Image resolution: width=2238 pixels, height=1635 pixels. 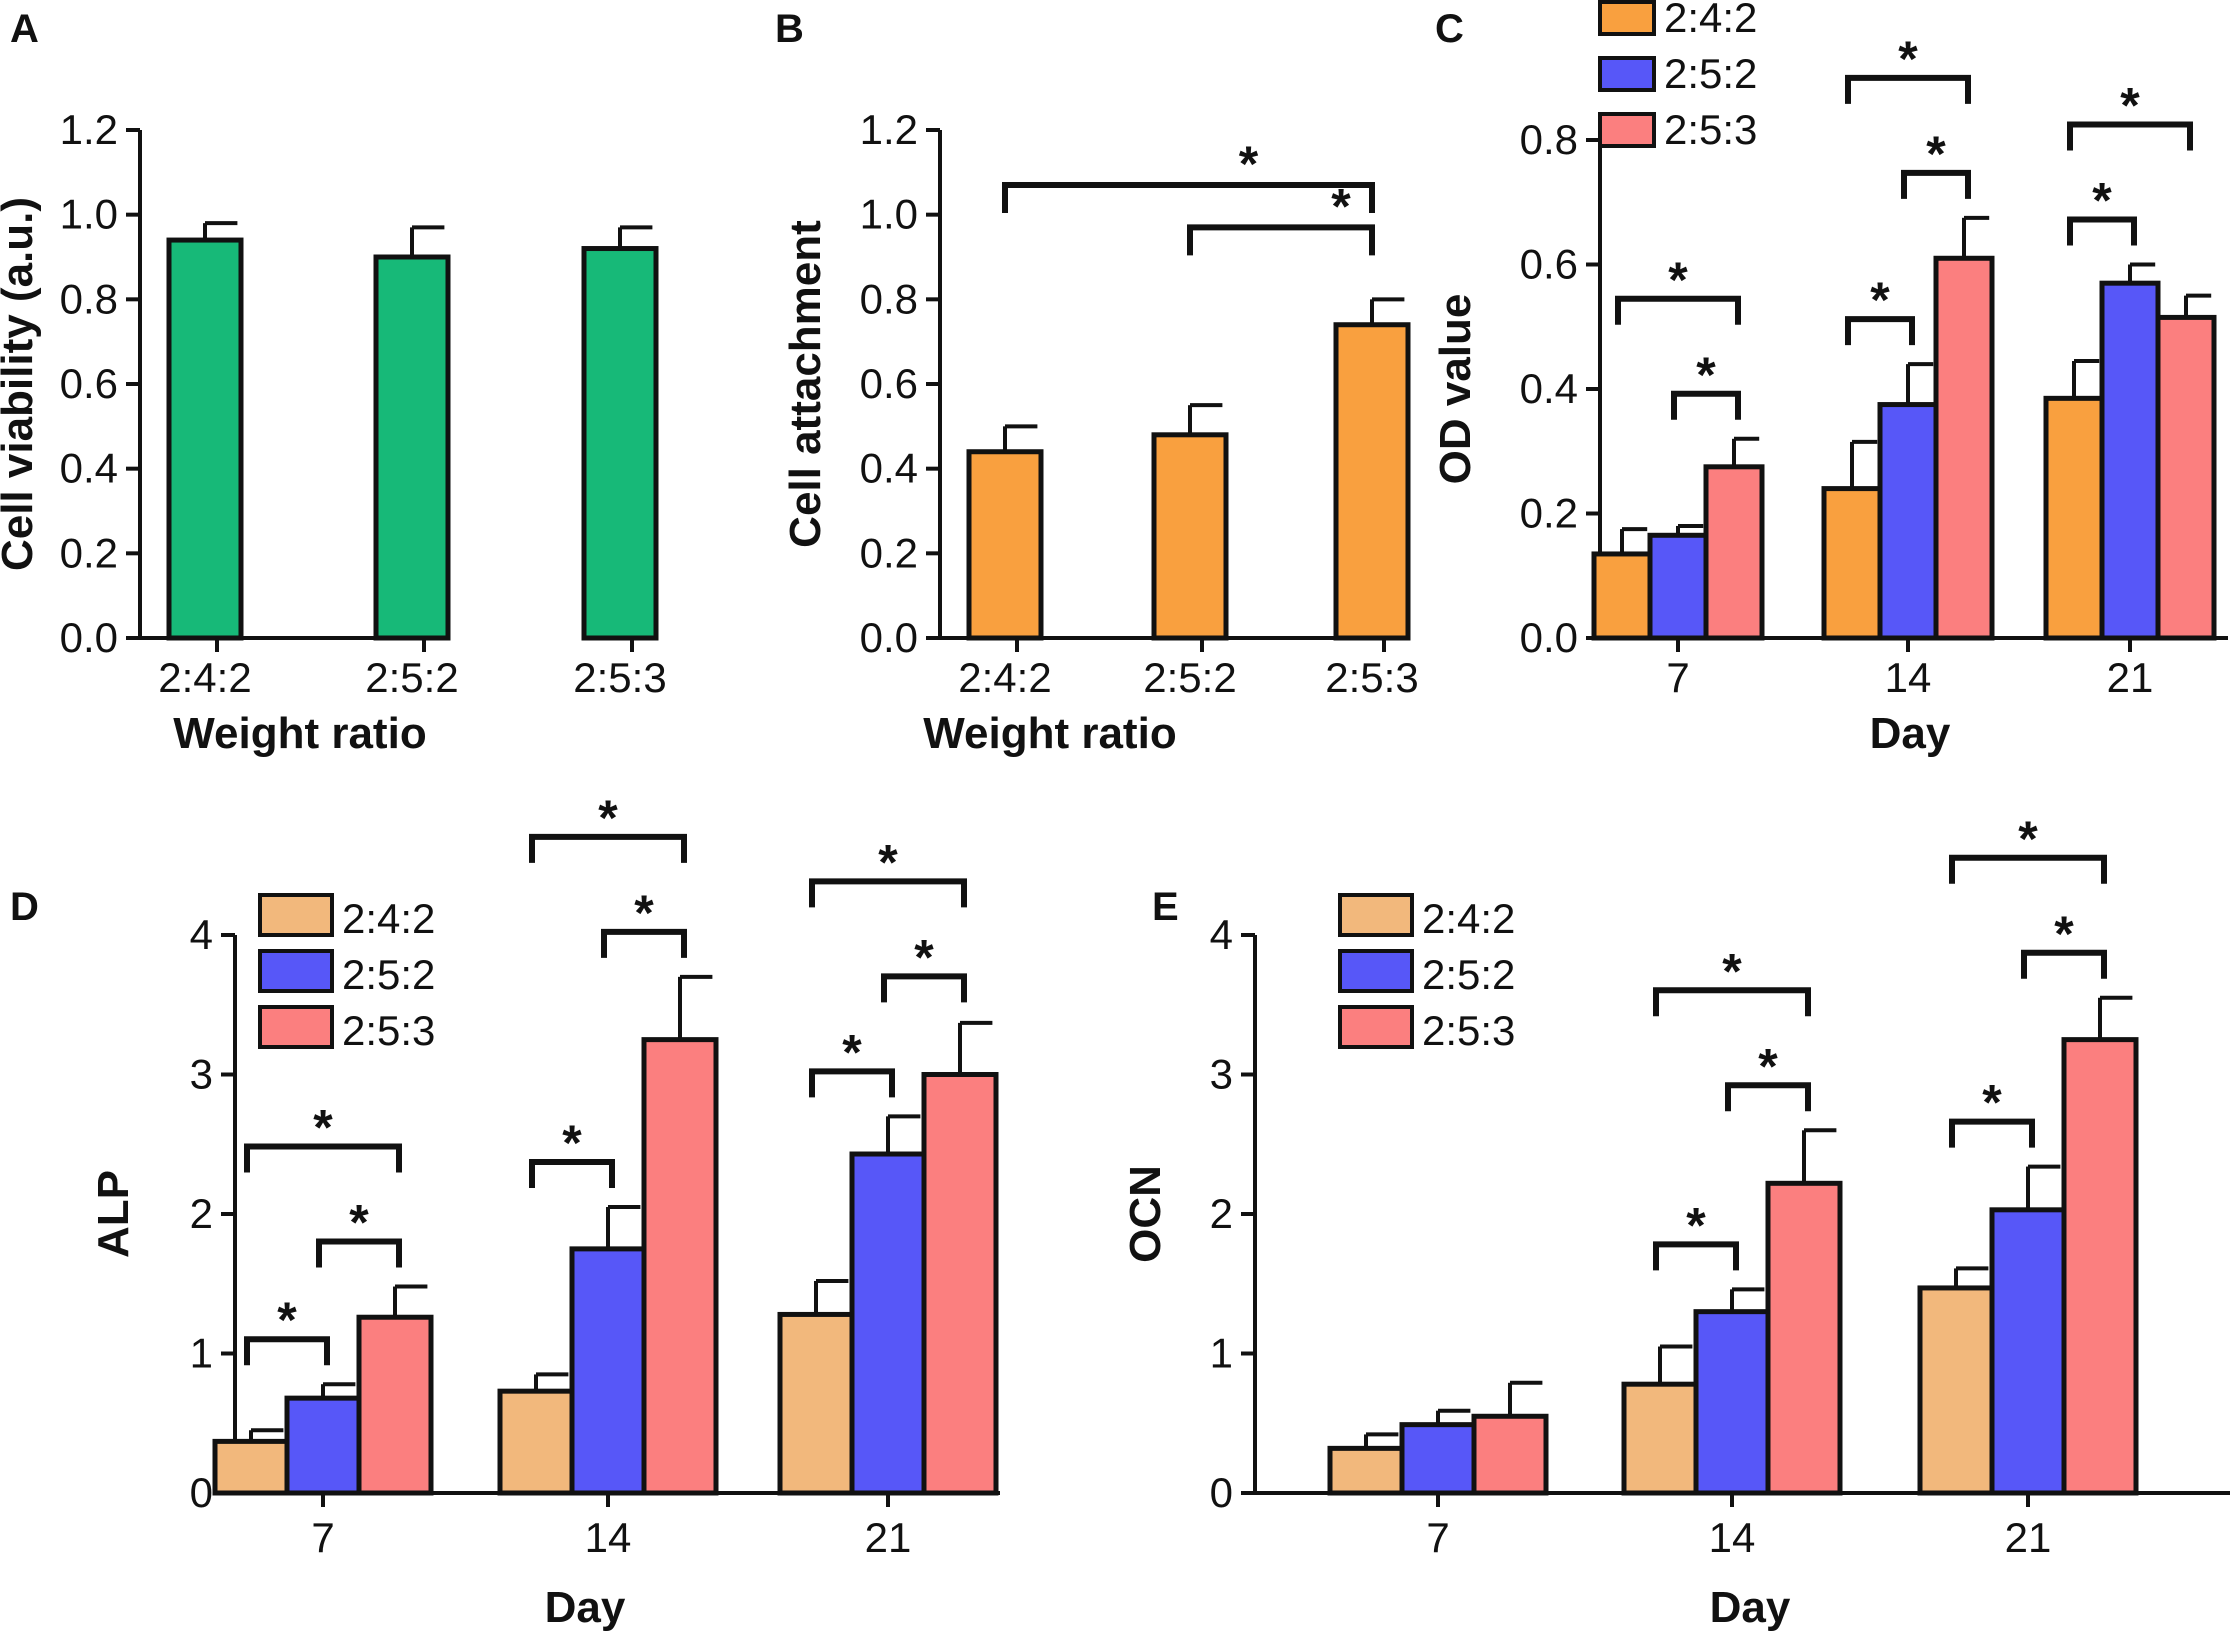 I want to click on y-tick-label: 1.2, so click(x=889, y=129).